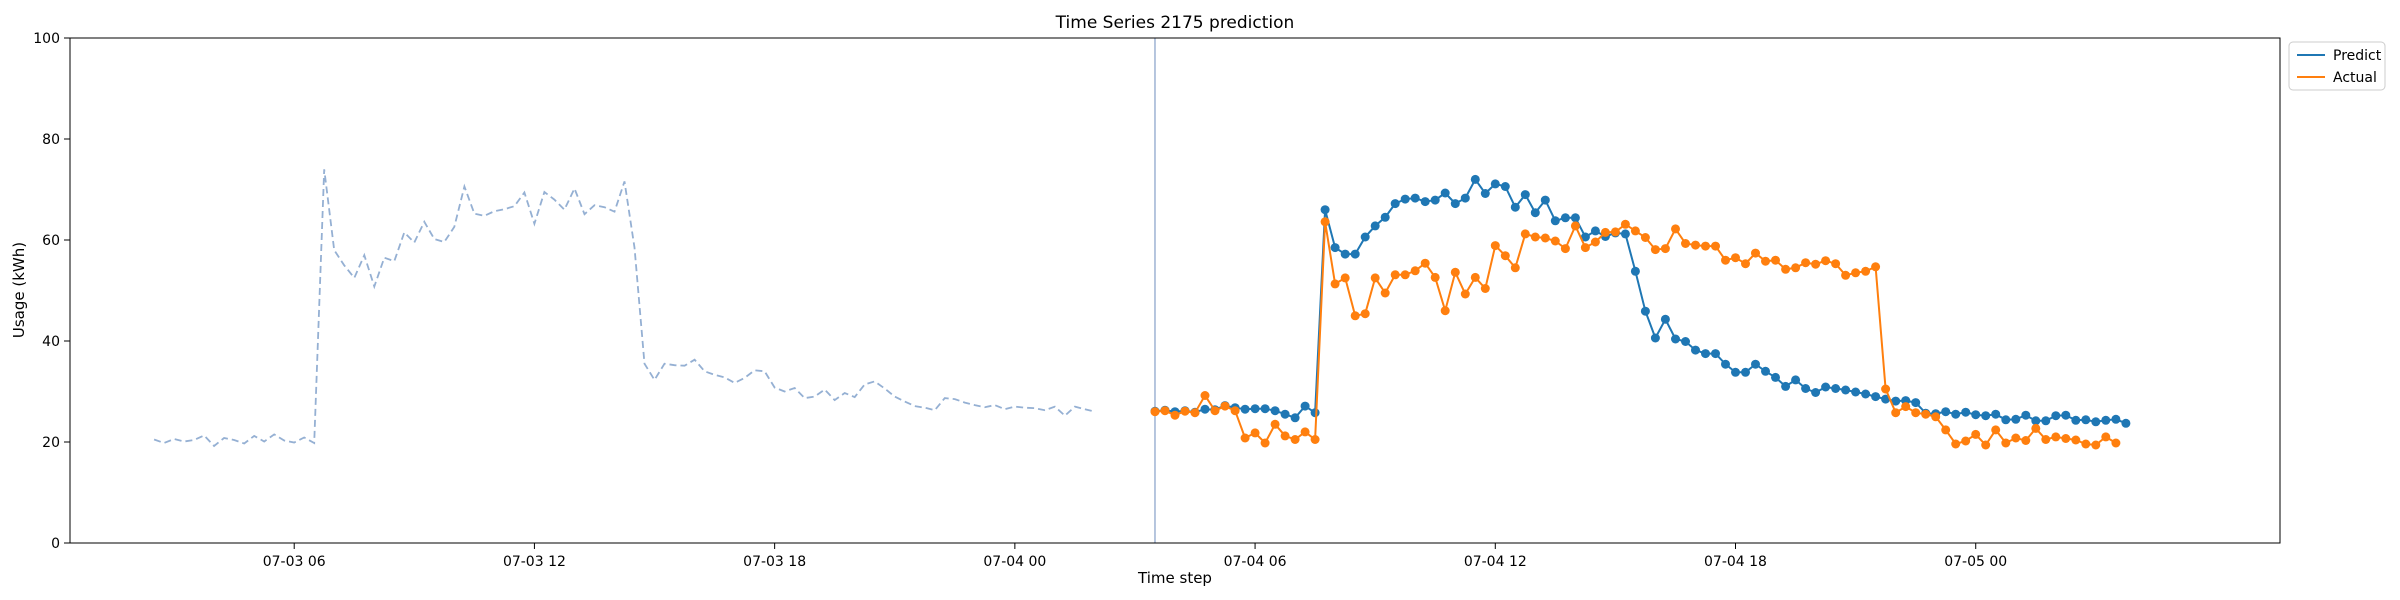  What do you see at coordinates (1495, 562) in the screenshot?
I see `x-tick-label: 07-04 12` at bounding box center [1495, 562].